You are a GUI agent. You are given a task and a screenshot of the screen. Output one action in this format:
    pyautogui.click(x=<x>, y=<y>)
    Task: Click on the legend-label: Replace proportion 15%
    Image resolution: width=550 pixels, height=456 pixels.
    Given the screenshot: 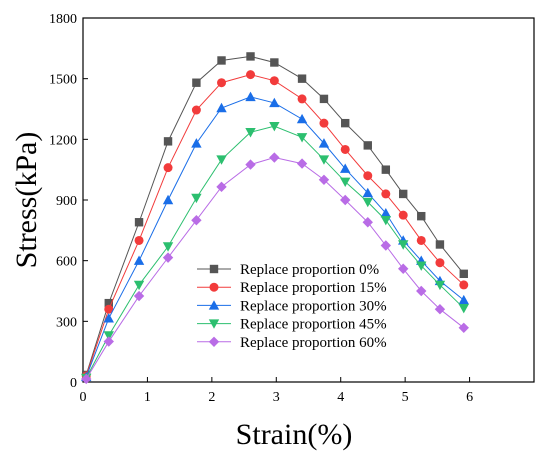 What is the action you would take?
    pyautogui.click(x=313, y=288)
    